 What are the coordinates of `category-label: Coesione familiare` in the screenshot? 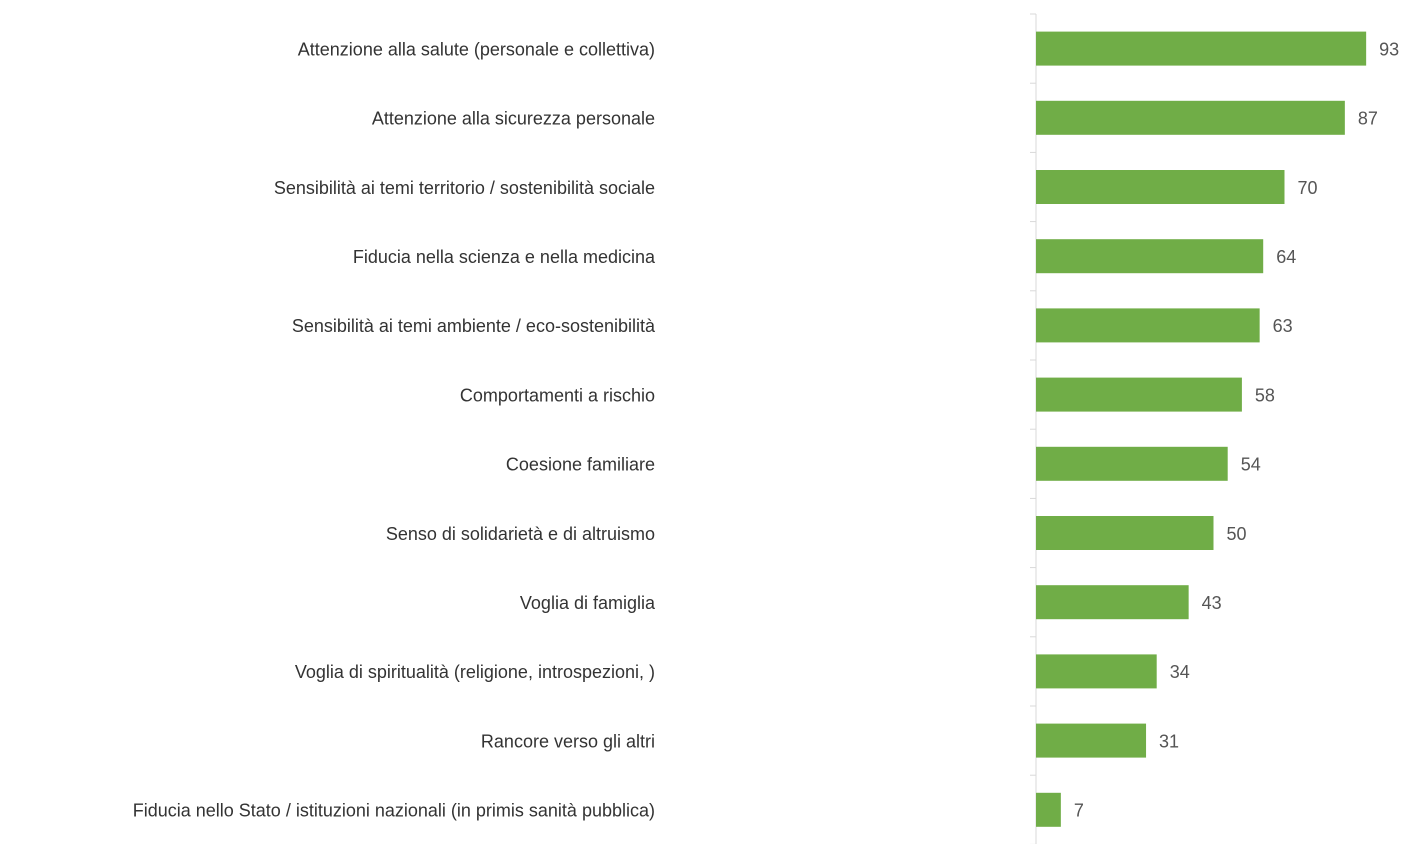 It's located at (580, 465).